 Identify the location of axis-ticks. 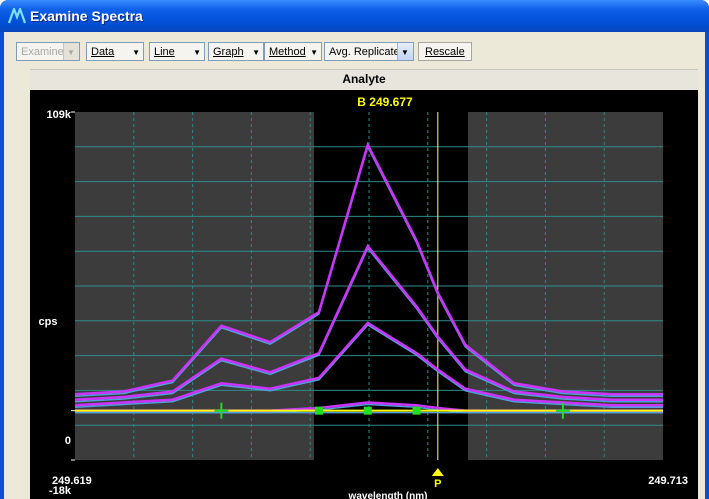
(73, 286).